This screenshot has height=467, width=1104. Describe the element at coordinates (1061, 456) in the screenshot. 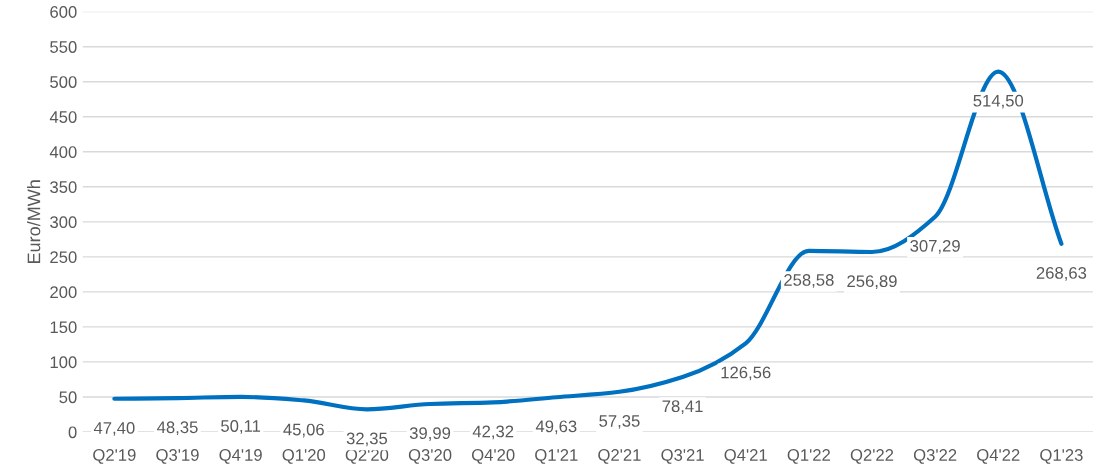

I see `x-tick-label: Q1'23` at that location.